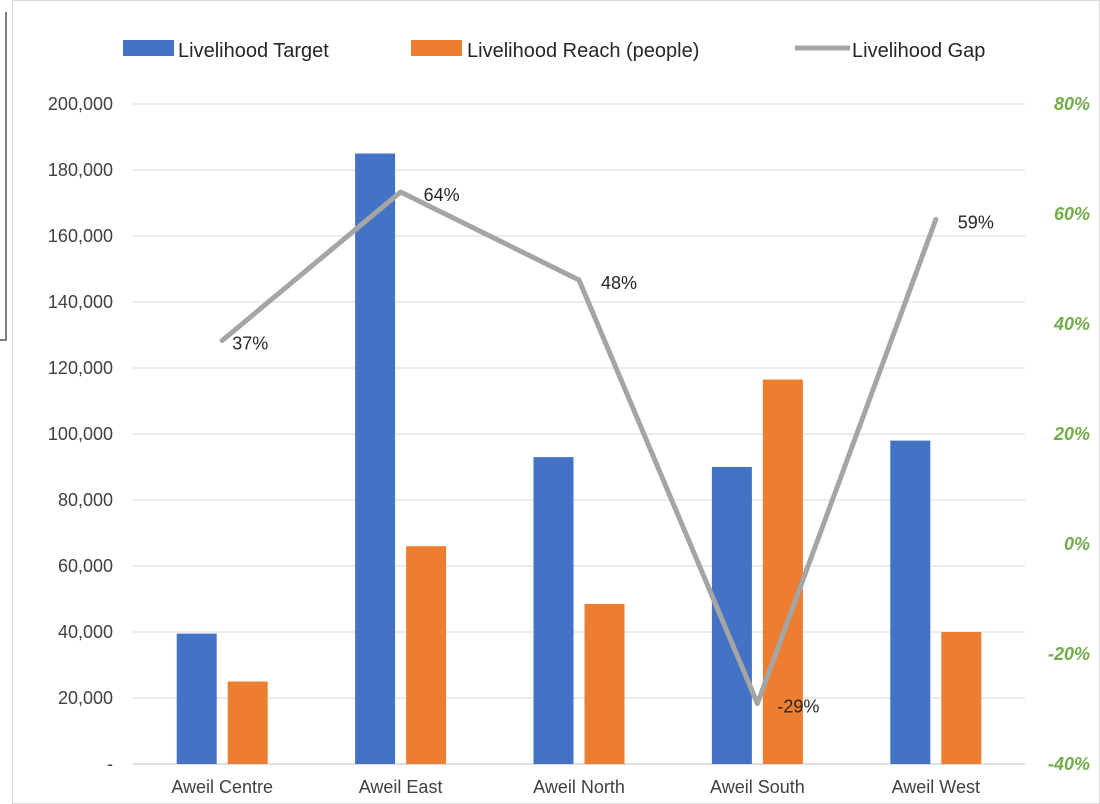 The height and width of the screenshot is (804, 1100). I want to click on gap-data-label: 37%, so click(250, 344).